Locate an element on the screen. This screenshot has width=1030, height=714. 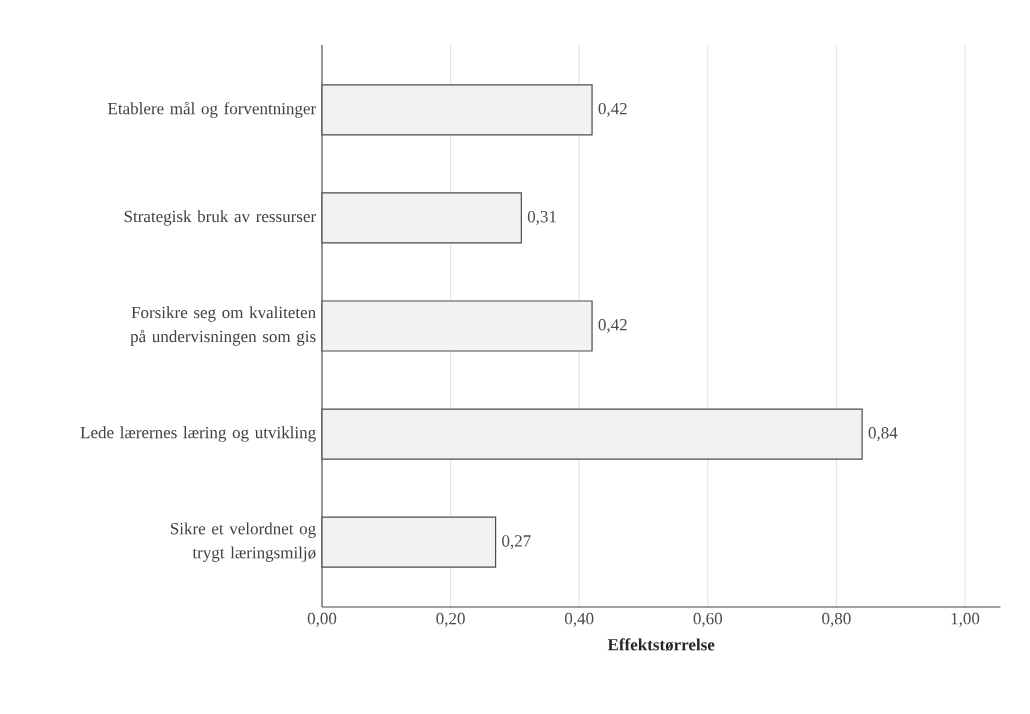
x-tick-label: 0,60 is located at coordinates (708, 619).